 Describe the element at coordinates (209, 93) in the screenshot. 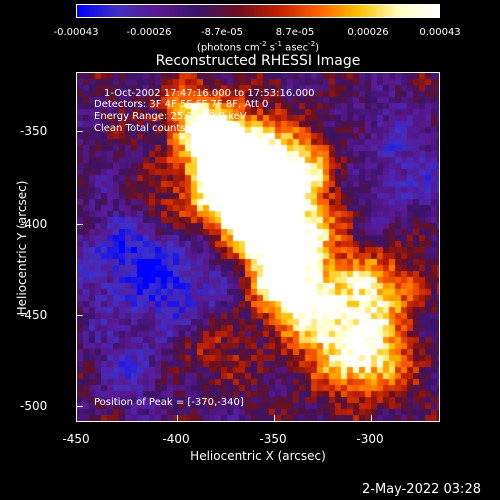

I see `annotation-time-range: 1-Oct-2002 17:47:16.000 to 17:53:16.000` at that location.